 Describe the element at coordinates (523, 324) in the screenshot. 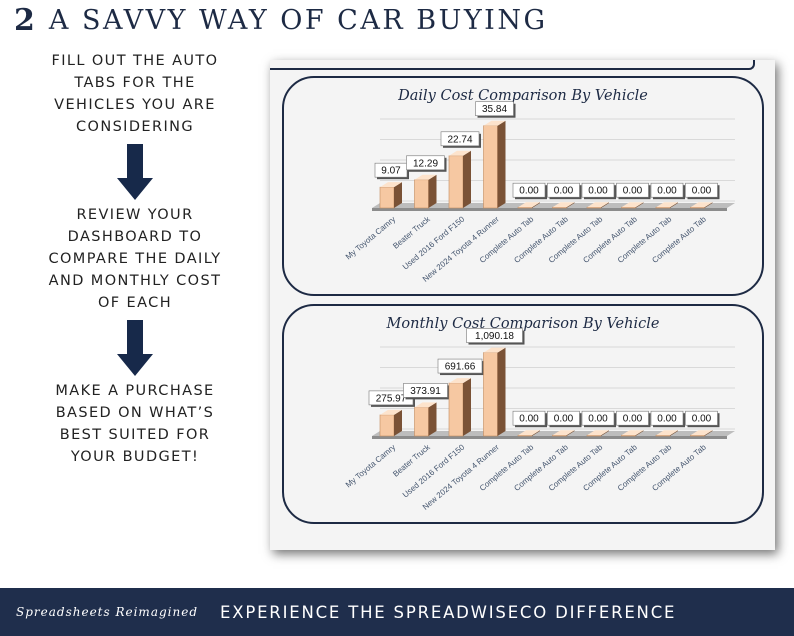

I see `monthly-chart-title: Monthly Cost Comparison By Vehicle` at that location.